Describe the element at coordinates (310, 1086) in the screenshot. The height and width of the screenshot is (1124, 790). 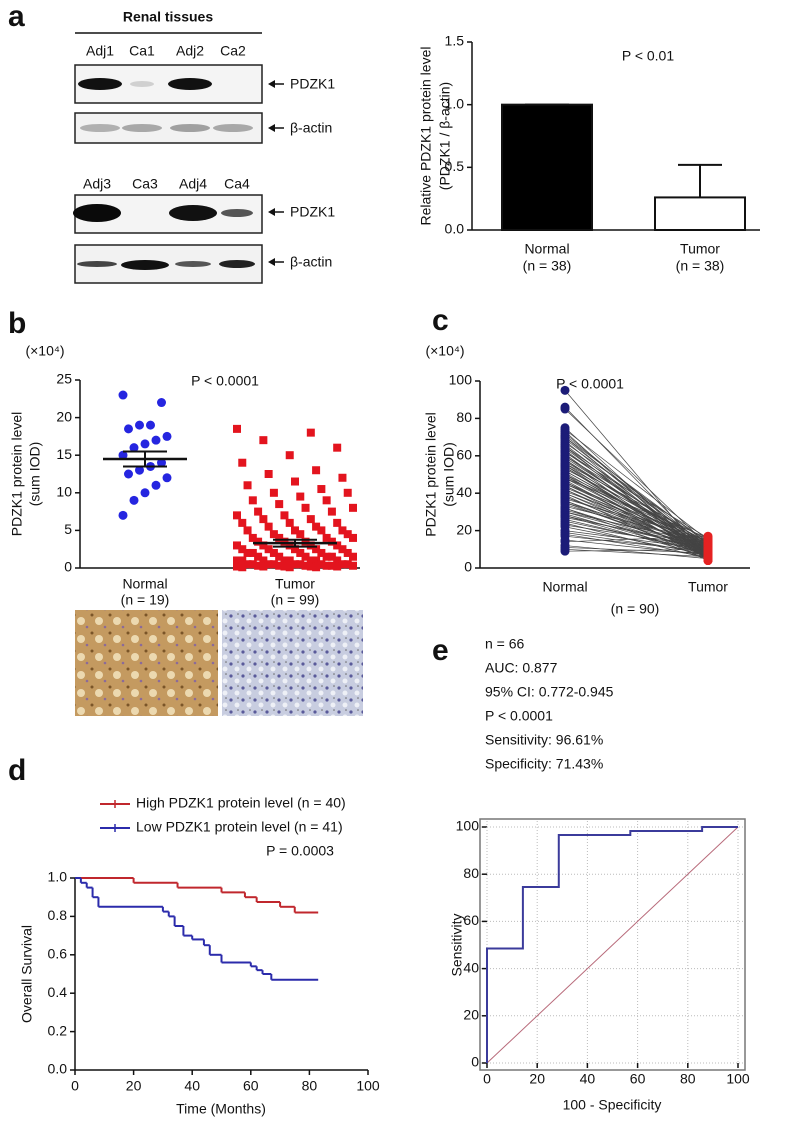
I see `x-tick-label: 80` at that location.